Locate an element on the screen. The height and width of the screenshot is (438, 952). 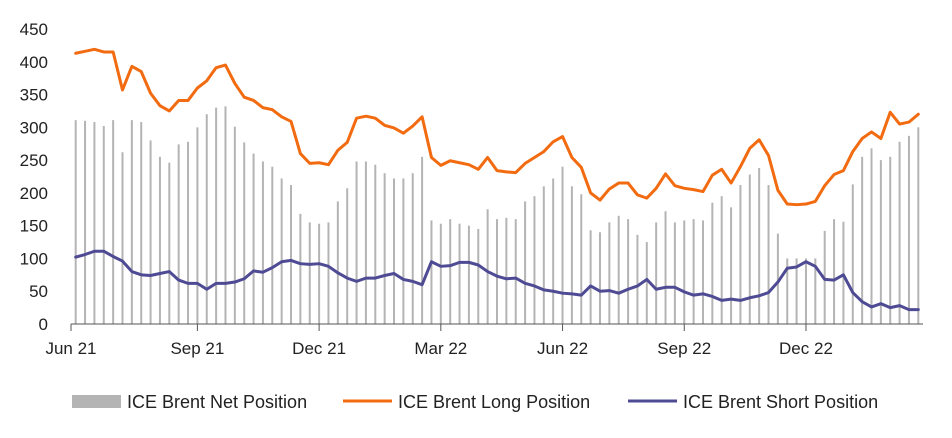
legend-label: ICE Brent Short Position is located at coordinates (780, 402).